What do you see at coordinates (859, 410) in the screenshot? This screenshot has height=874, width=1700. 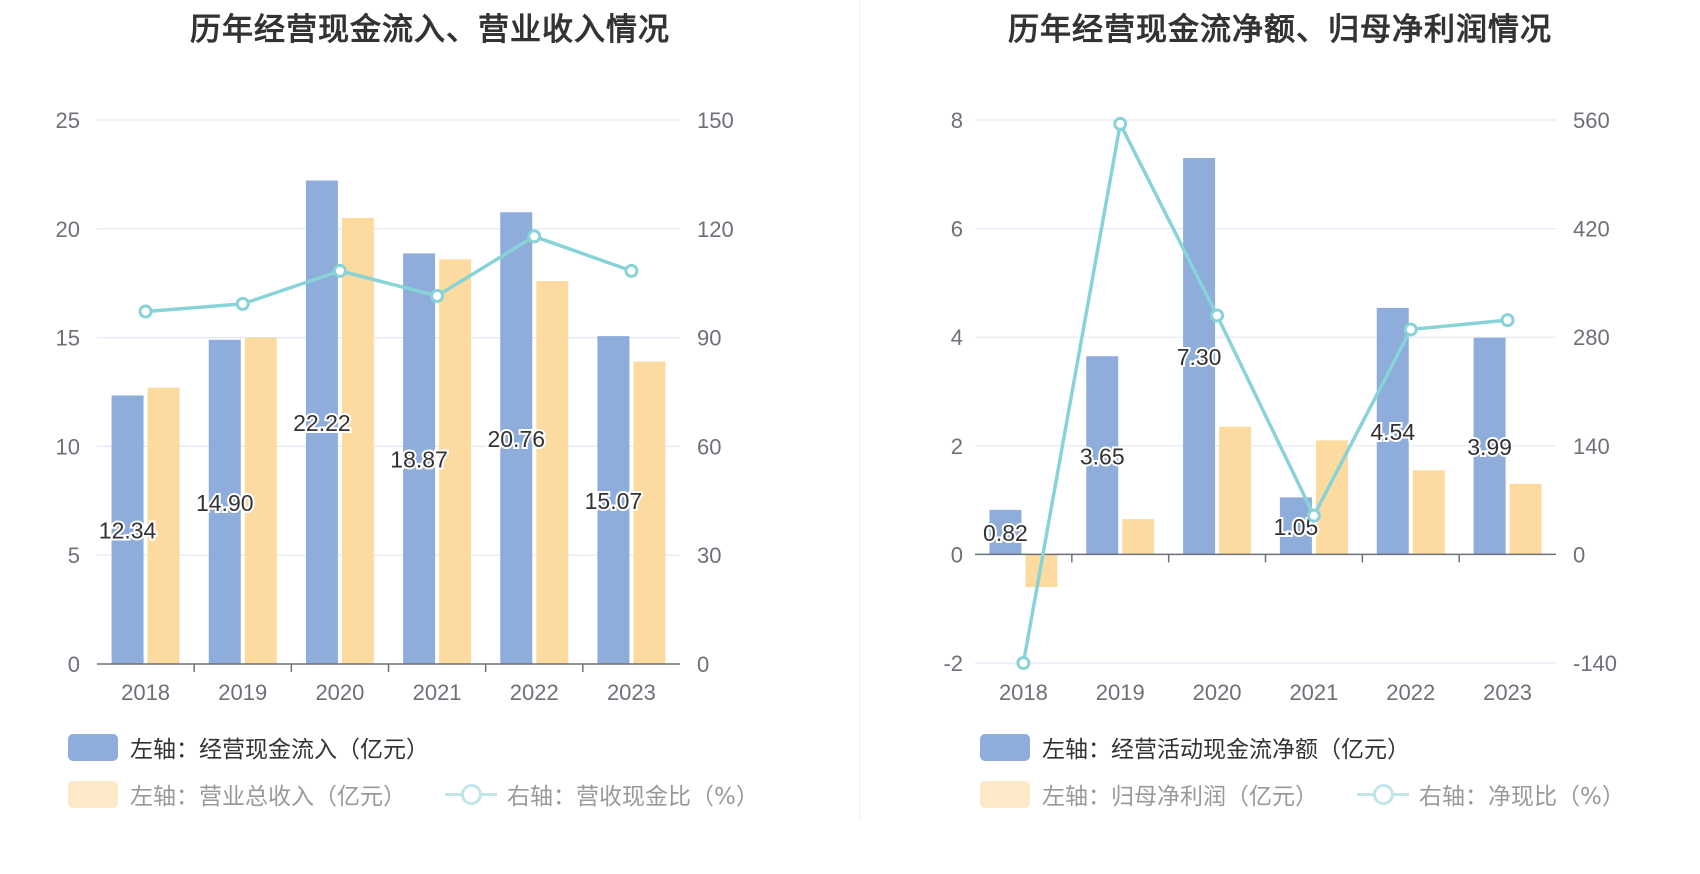 I see `panel-divider` at bounding box center [859, 410].